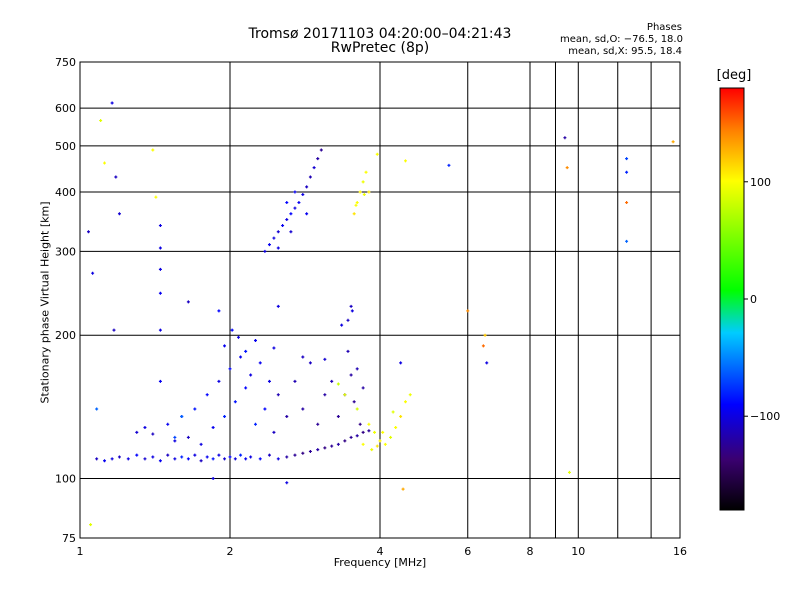 The width and height of the screenshot is (800, 600). What do you see at coordinates (65, 251) in the screenshot?
I see `y-tick-label: 300` at bounding box center [65, 251].